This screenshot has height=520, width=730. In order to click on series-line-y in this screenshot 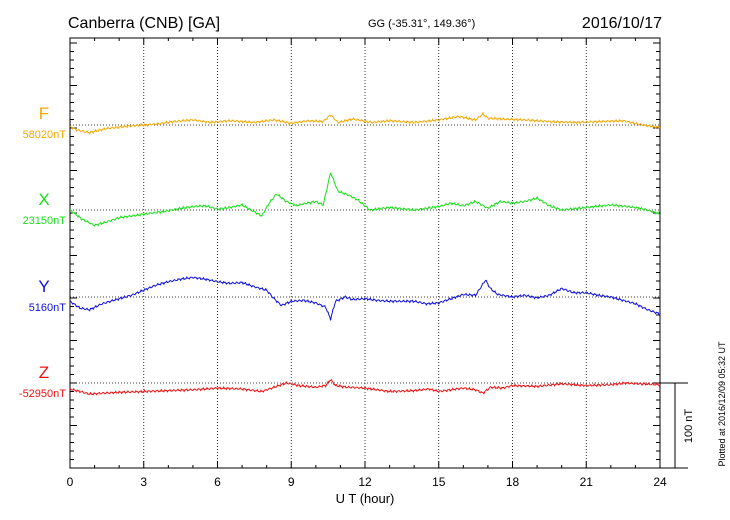, I will do `click(365, 298)`.